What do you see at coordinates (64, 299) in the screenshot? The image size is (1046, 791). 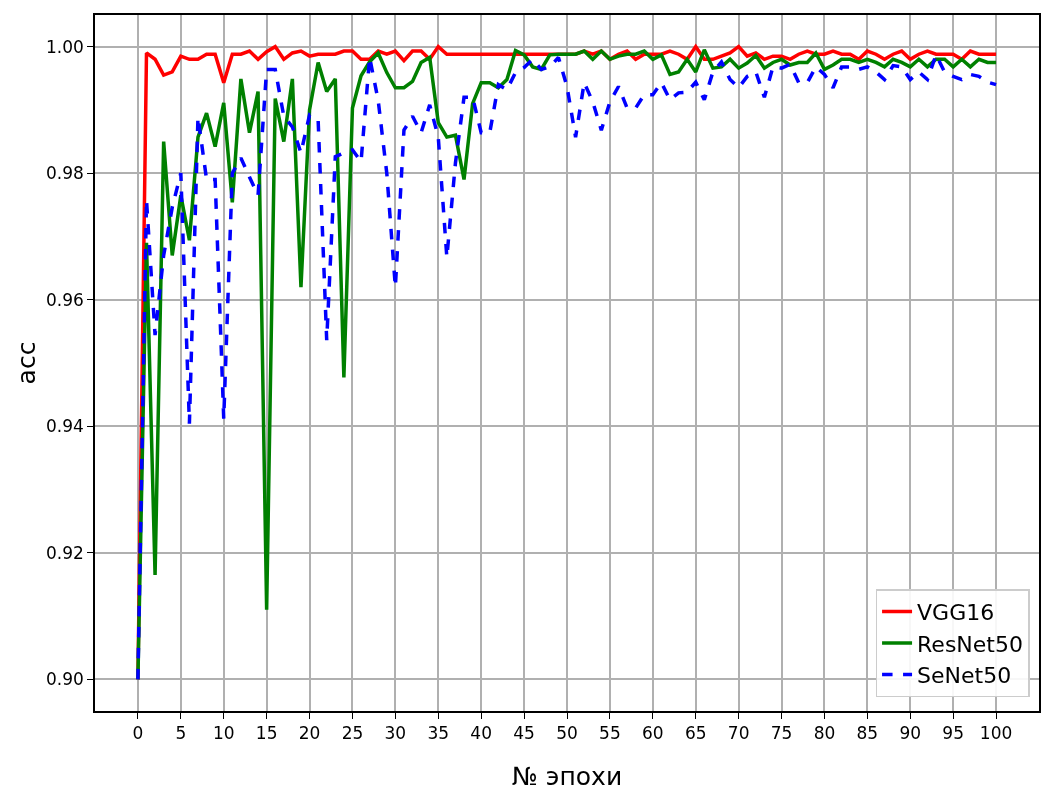 I see `y-tick-label: 0.96` at bounding box center [64, 299].